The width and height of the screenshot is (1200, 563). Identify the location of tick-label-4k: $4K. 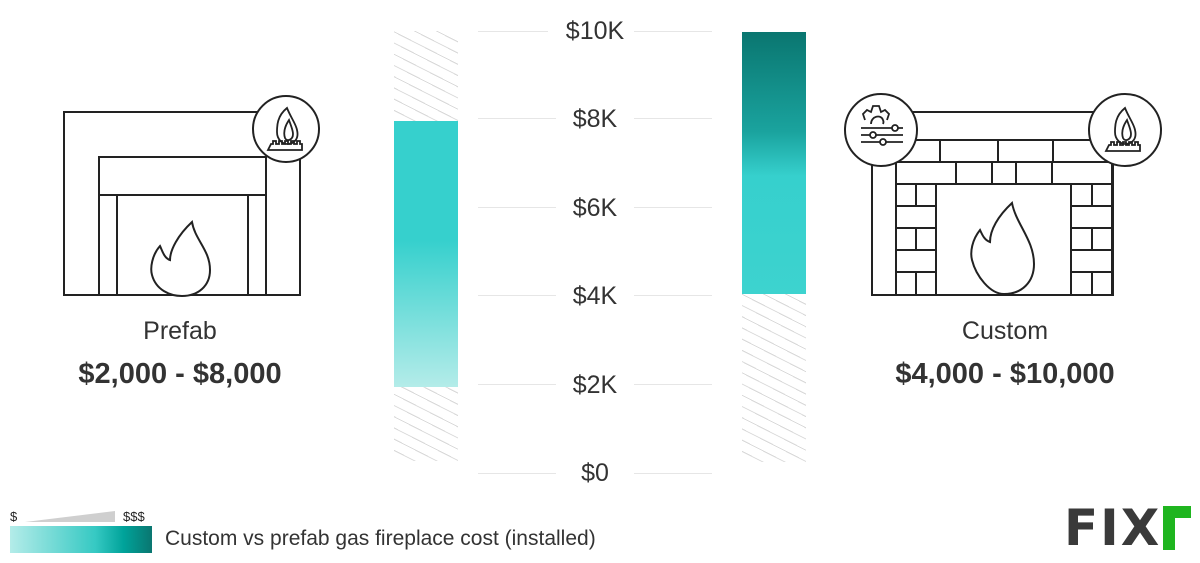
(595, 296).